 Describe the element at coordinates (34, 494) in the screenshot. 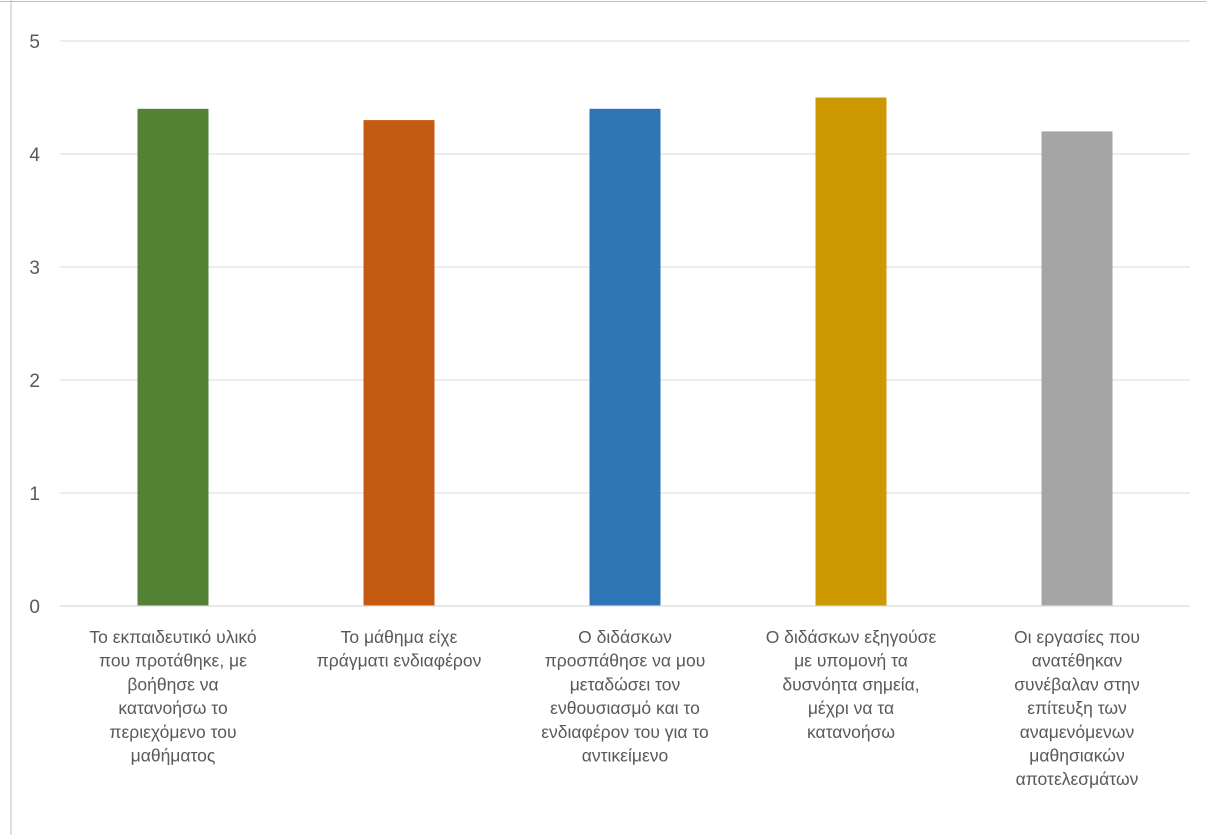

I see `y-tick-label: 1` at that location.